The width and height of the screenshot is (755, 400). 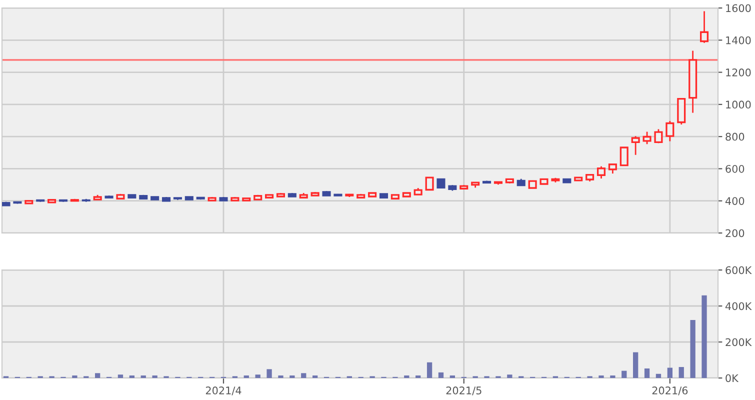 I want to click on x-tick-label: 2021/5, so click(x=464, y=391).